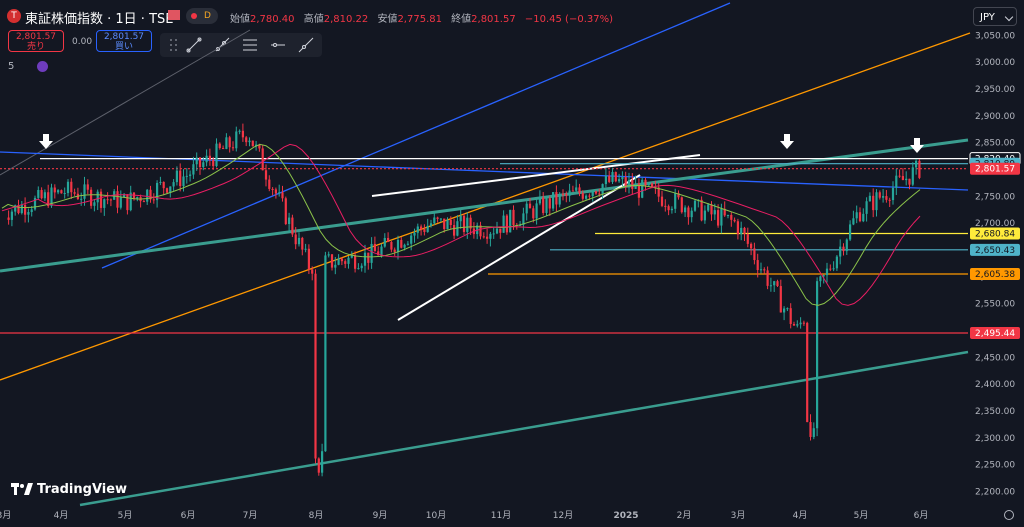  I want to click on y-tick-label: 2,700.00, so click(995, 224).